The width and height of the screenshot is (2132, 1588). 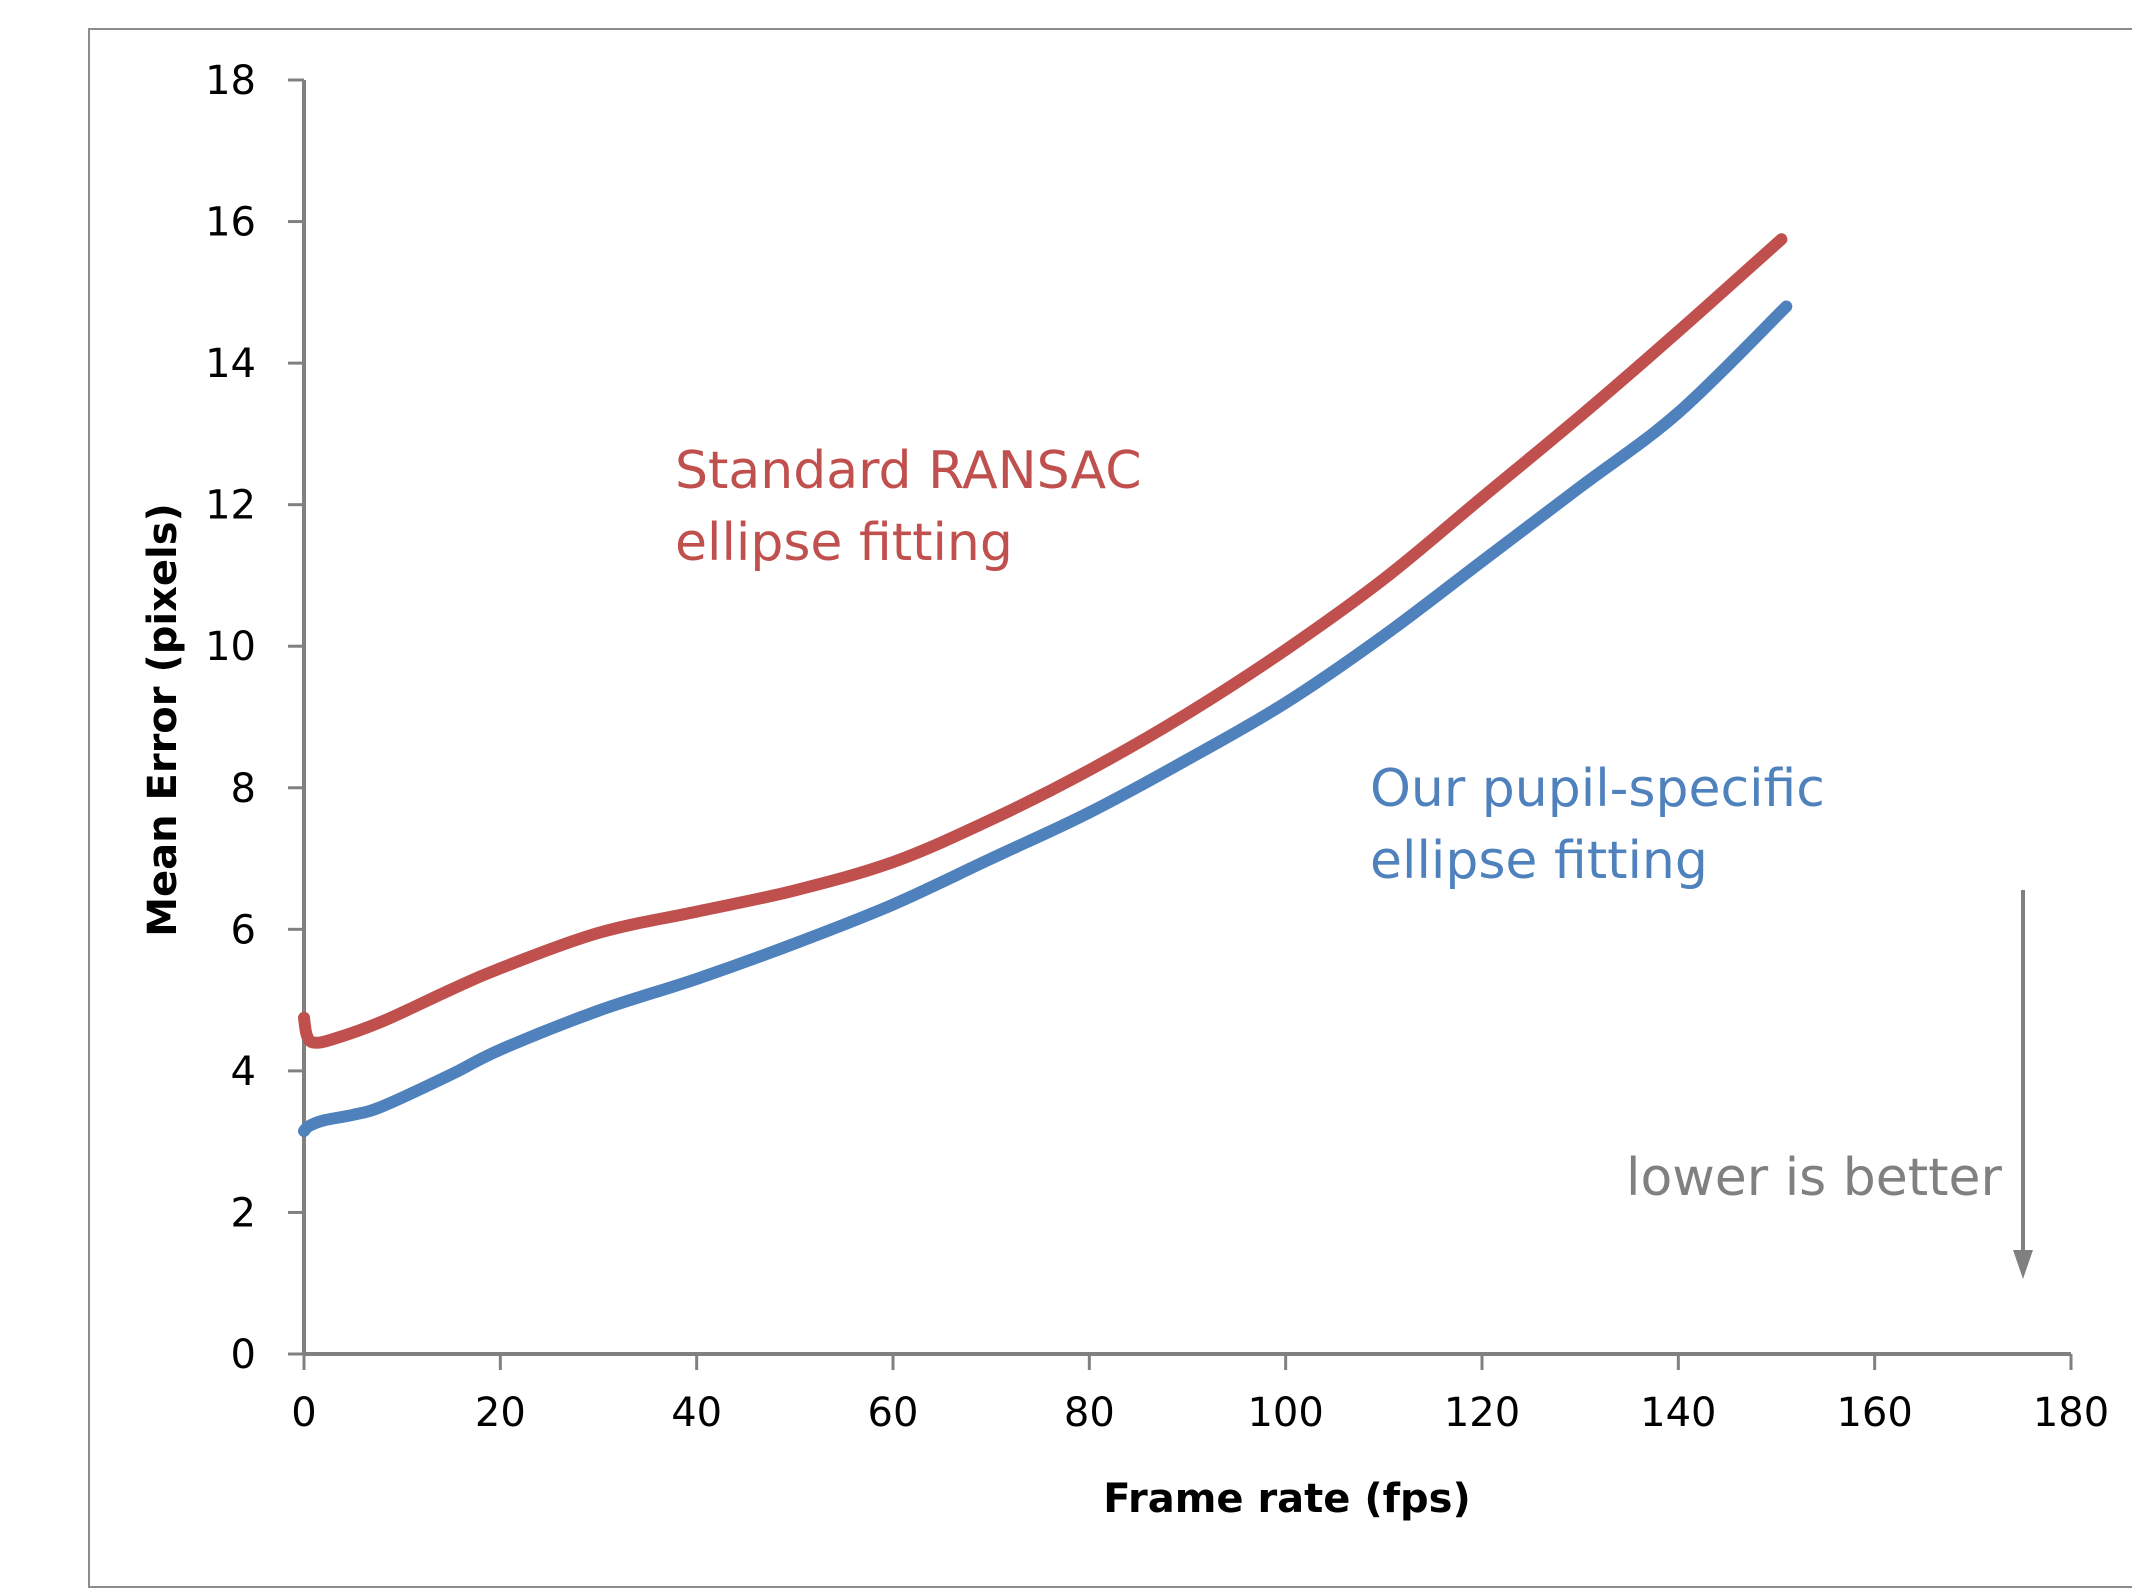 I want to click on y-tick-label: 2, so click(x=243, y=1213).